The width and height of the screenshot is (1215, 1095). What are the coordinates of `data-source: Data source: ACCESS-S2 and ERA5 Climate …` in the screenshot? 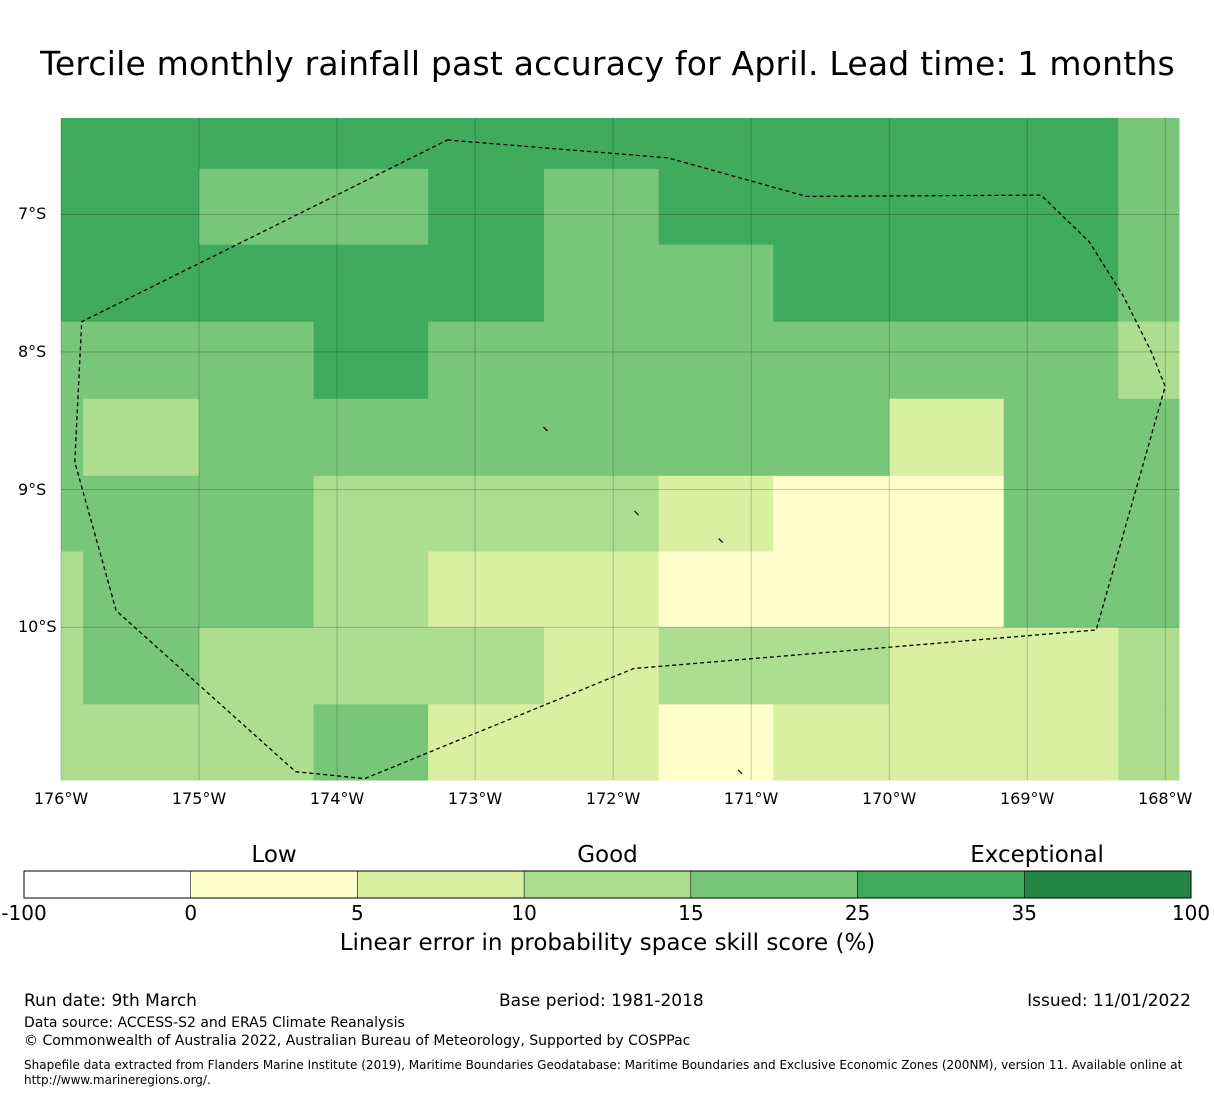 It's located at (214, 1023).